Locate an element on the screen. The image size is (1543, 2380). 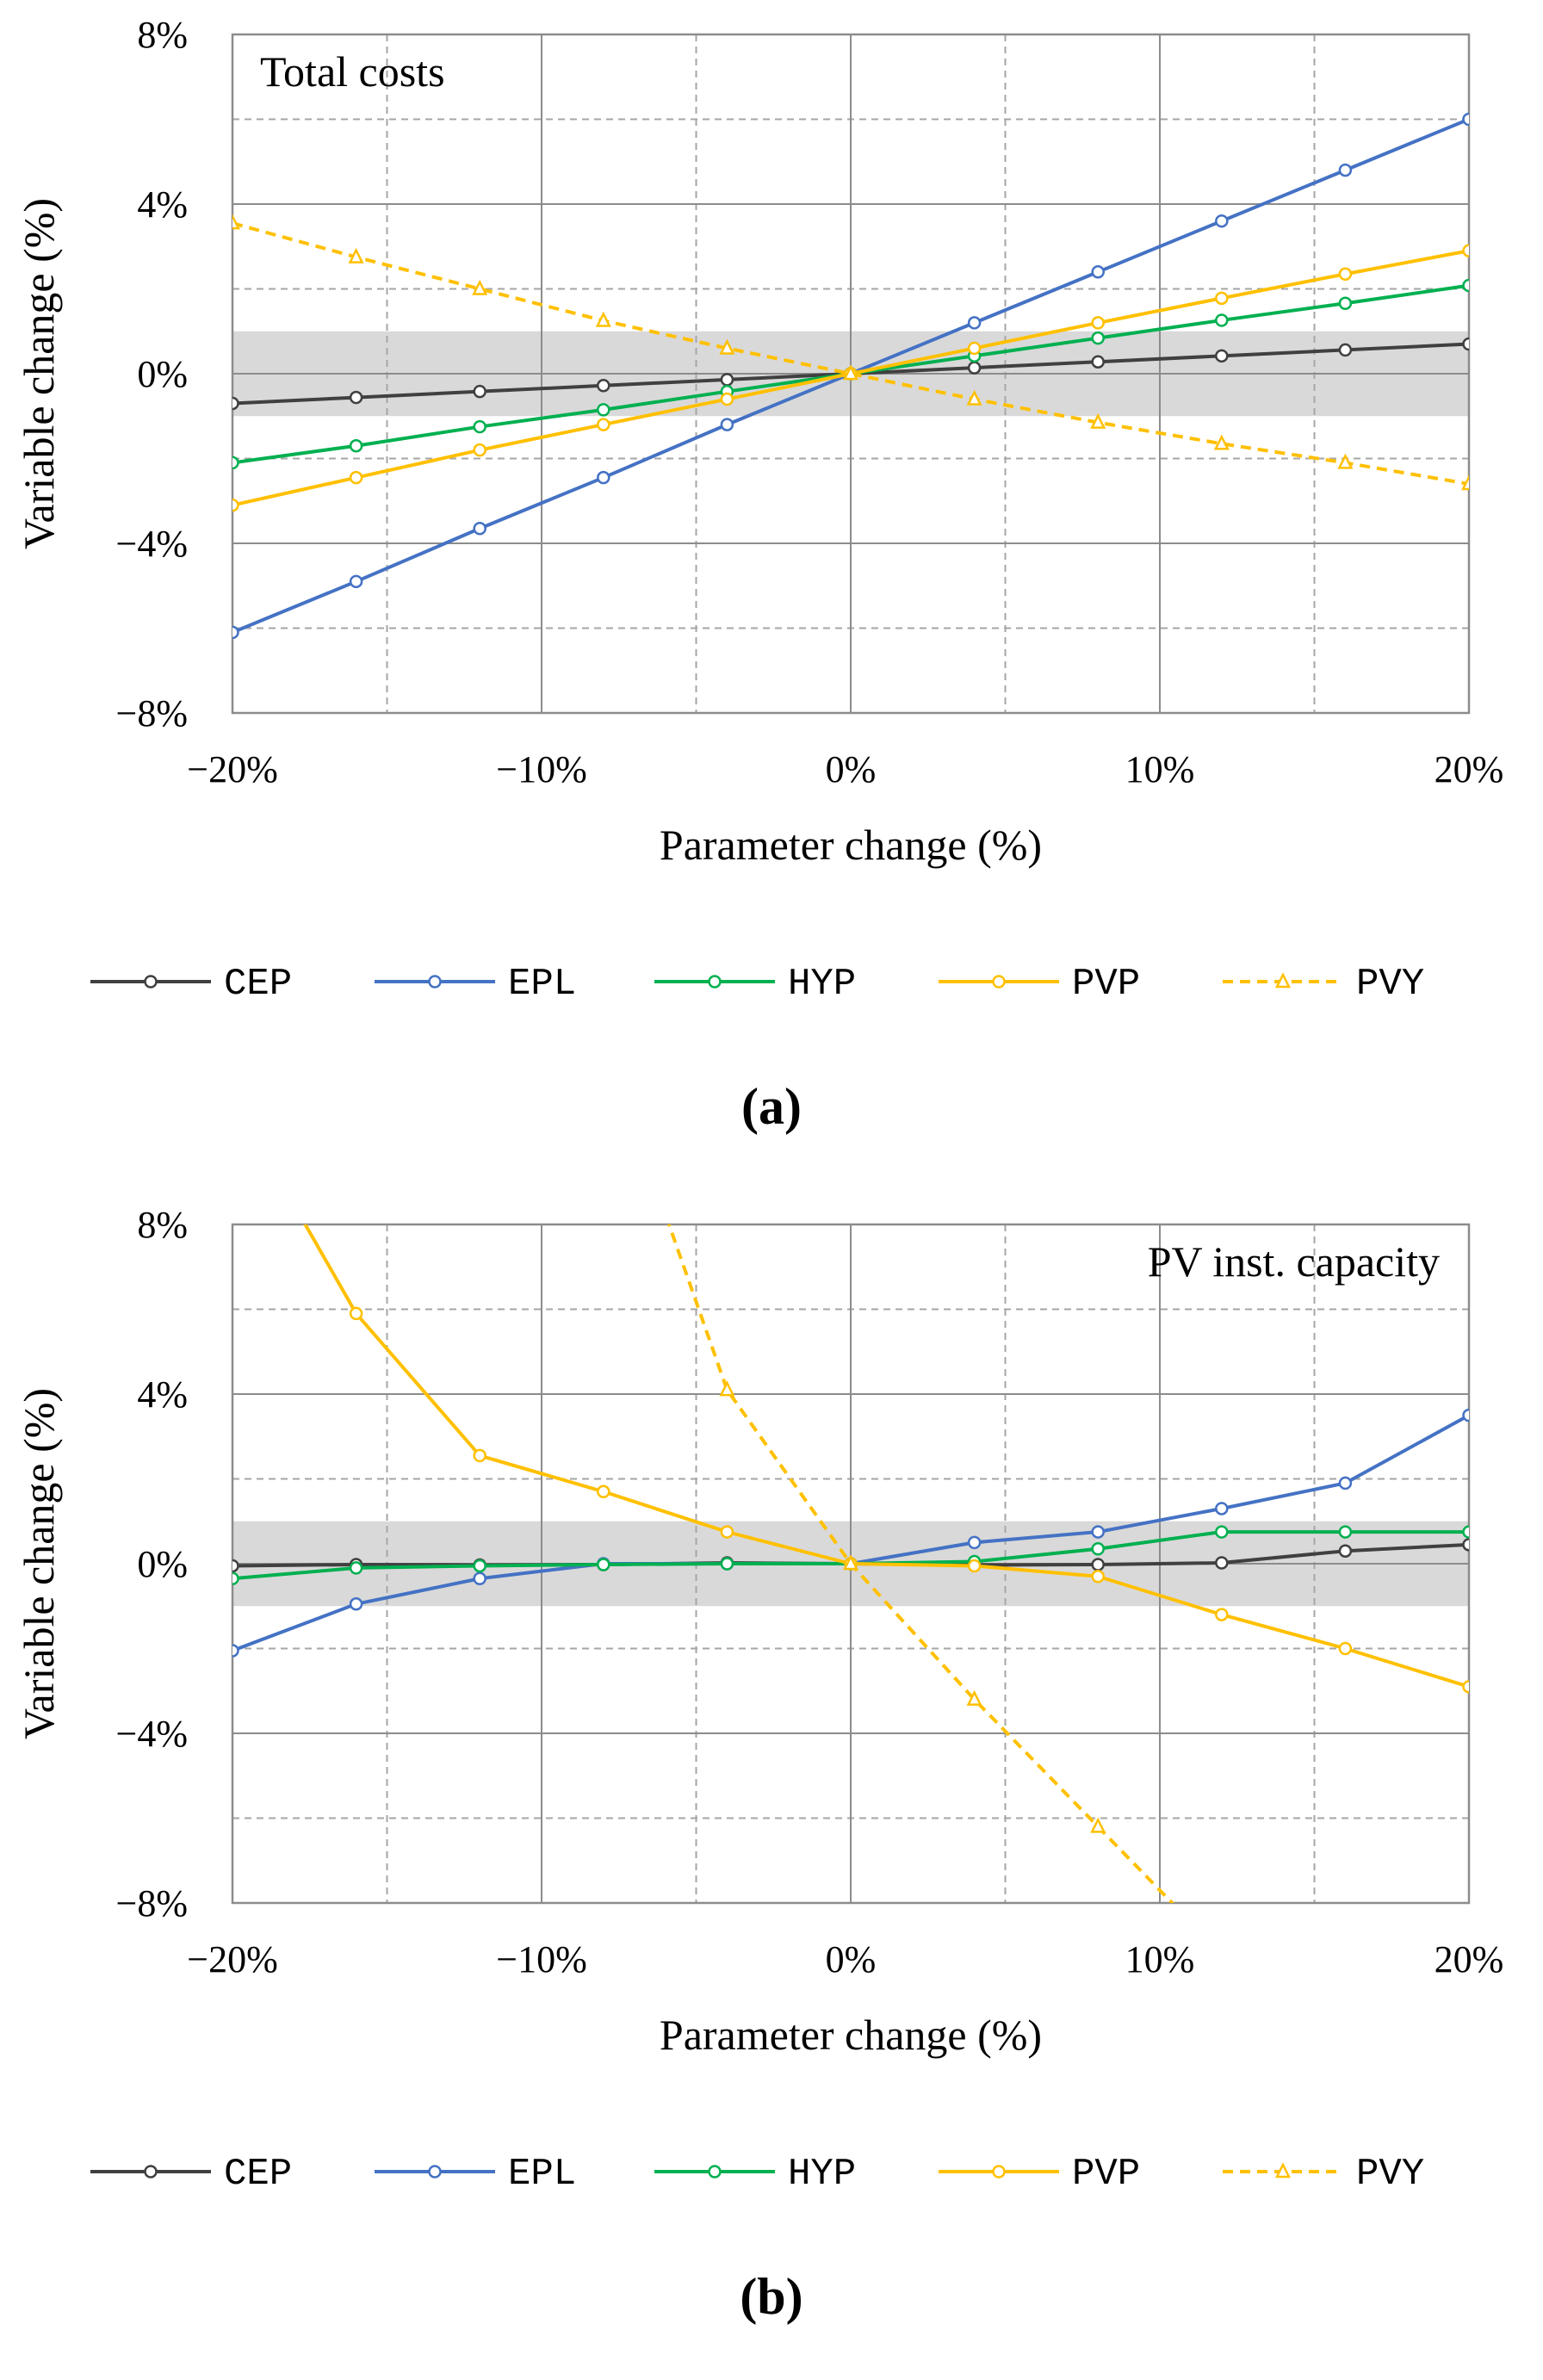
panel-caption: (a) is located at coordinates (771, 1106).